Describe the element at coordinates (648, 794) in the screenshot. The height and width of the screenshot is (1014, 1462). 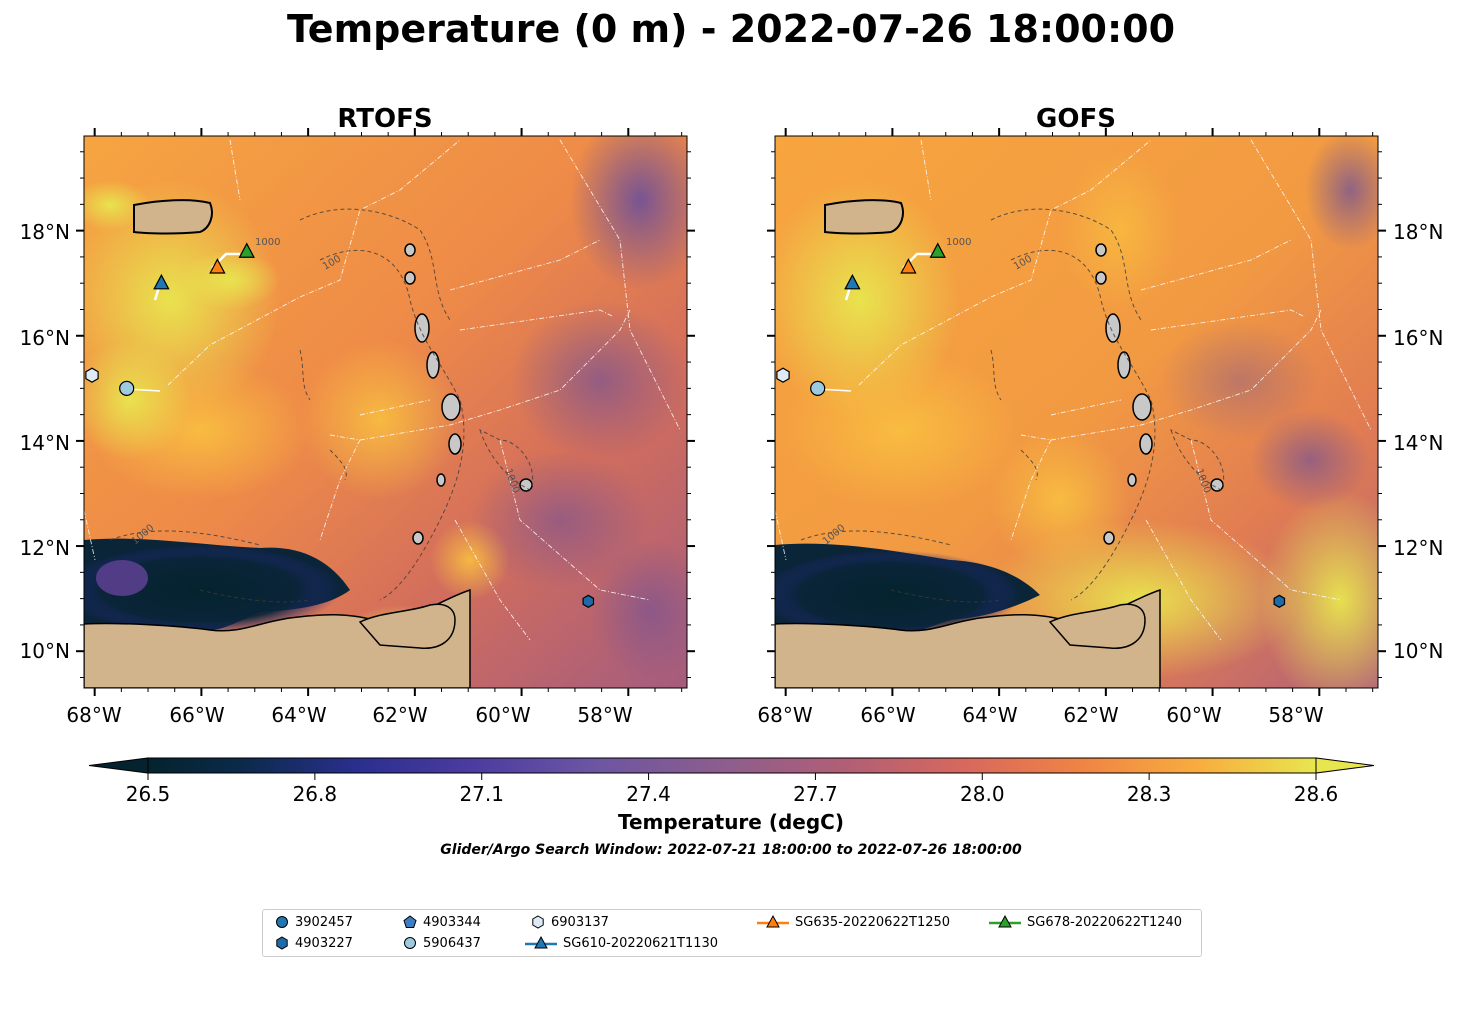
I see `colorbar-tick-label: 27.4` at that location.